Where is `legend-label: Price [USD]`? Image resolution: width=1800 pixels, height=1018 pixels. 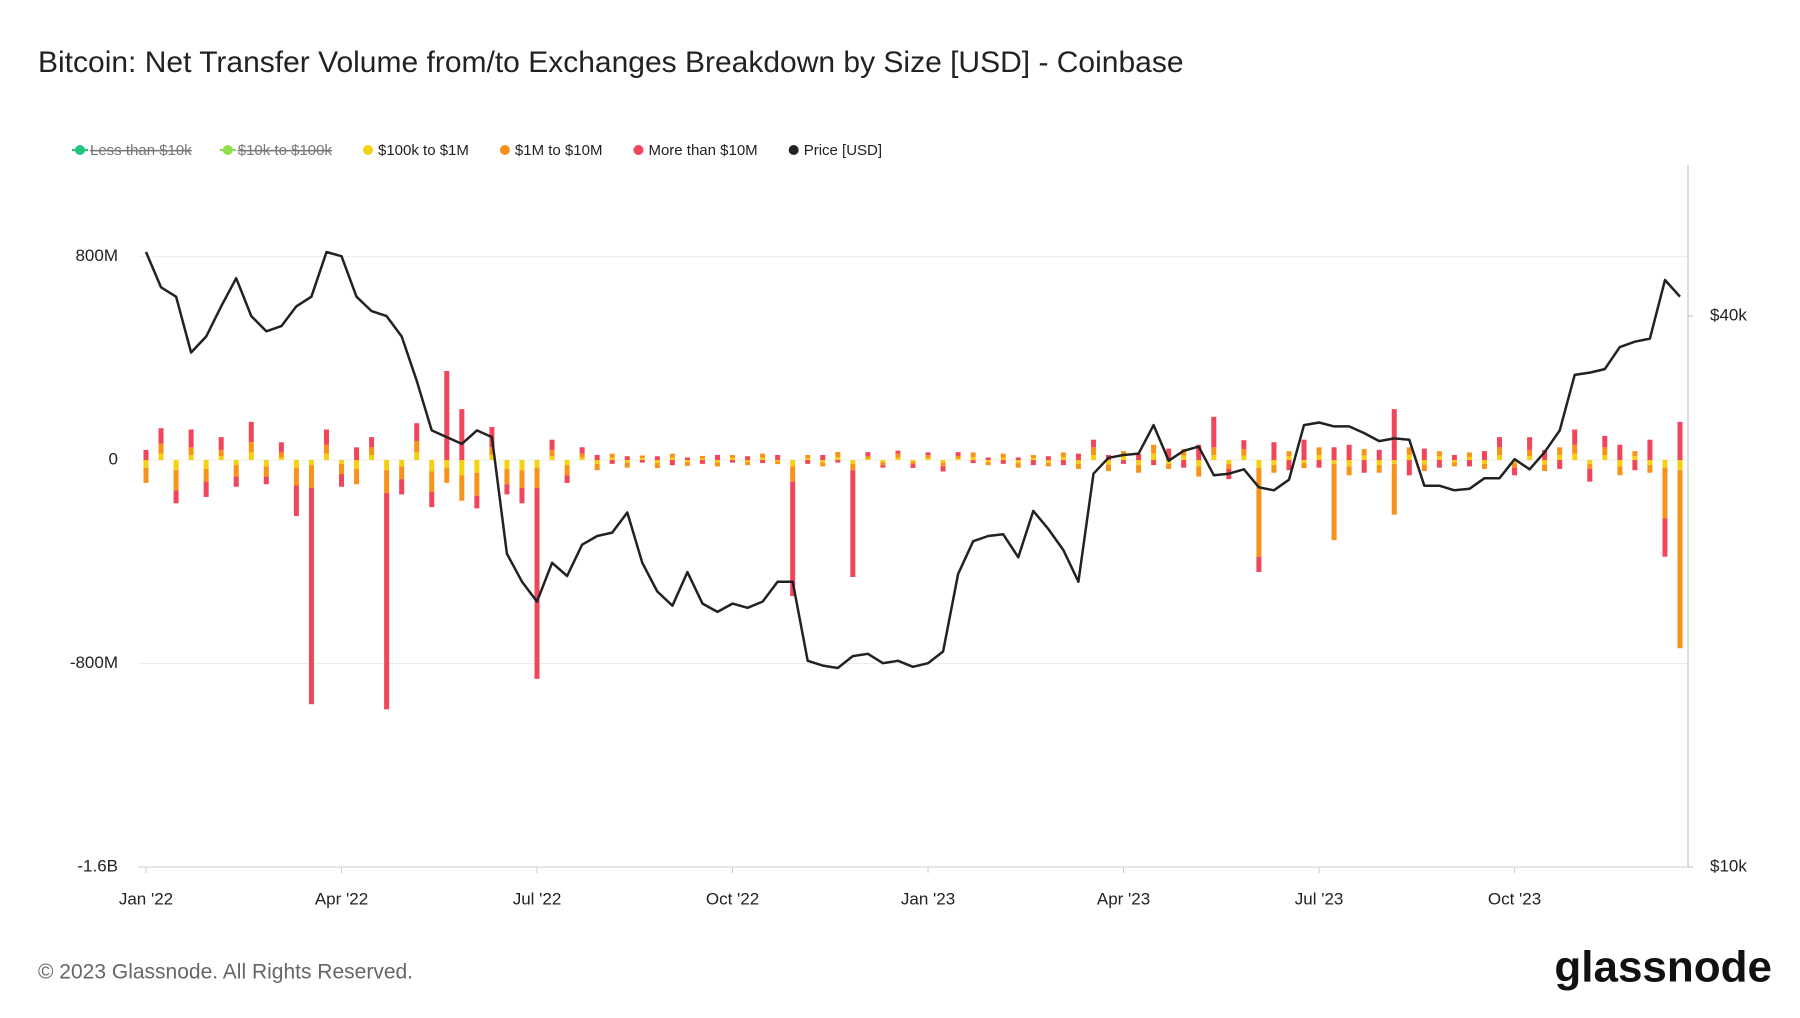
legend-label: Price [USD] is located at coordinates (843, 150).